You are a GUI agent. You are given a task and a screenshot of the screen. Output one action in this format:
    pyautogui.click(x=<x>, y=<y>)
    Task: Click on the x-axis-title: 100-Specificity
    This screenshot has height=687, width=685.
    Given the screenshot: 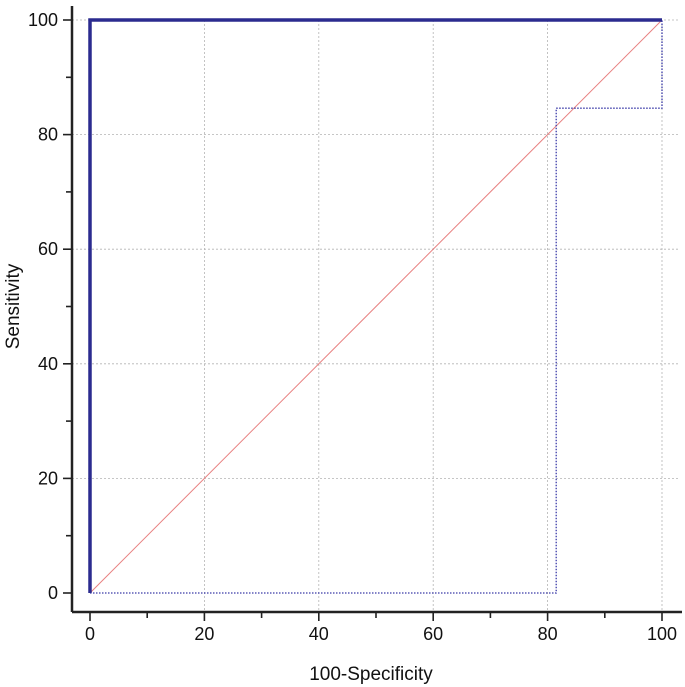 What is the action you would take?
    pyautogui.click(x=371, y=674)
    